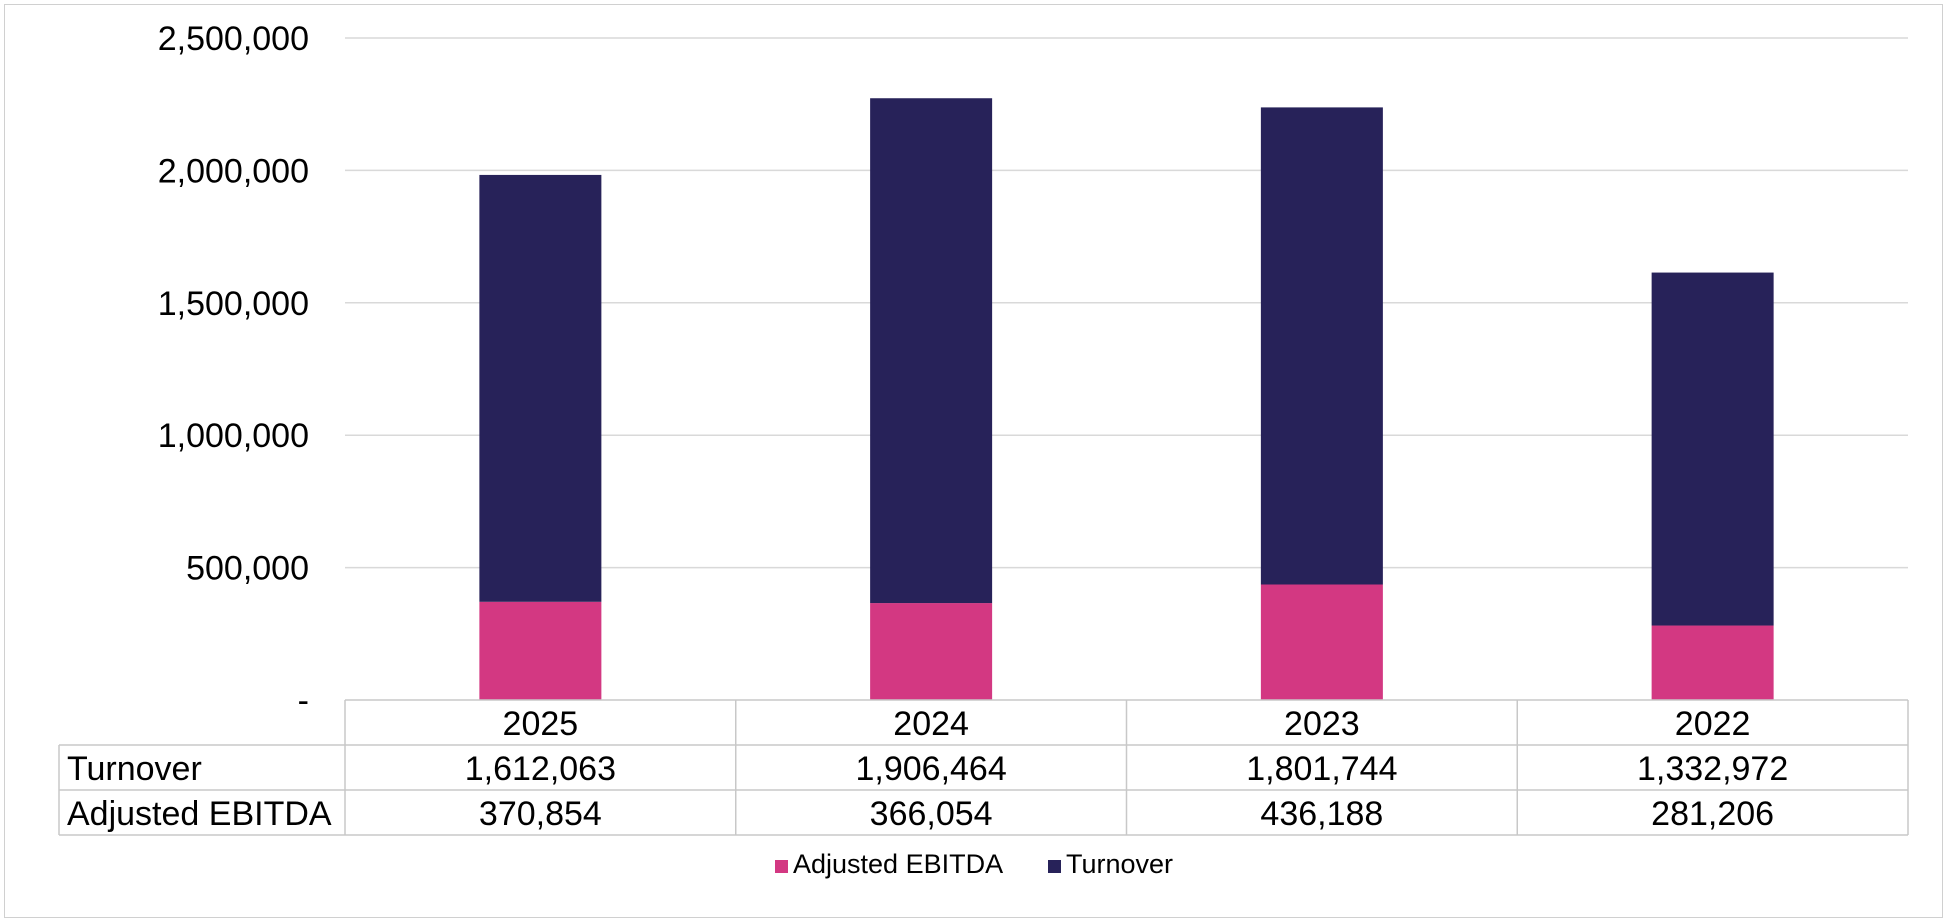 This screenshot has height=924, width=1949. Describe the element at coordinates (233, 171) in the screenshot. I see `y-tick-label: 2,000,000` at that location.